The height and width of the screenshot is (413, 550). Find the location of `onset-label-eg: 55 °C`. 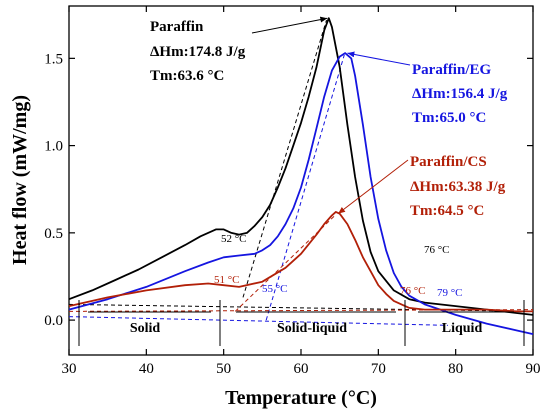

onset-label-eg: 55 °C is located at coordinates (275, 289).